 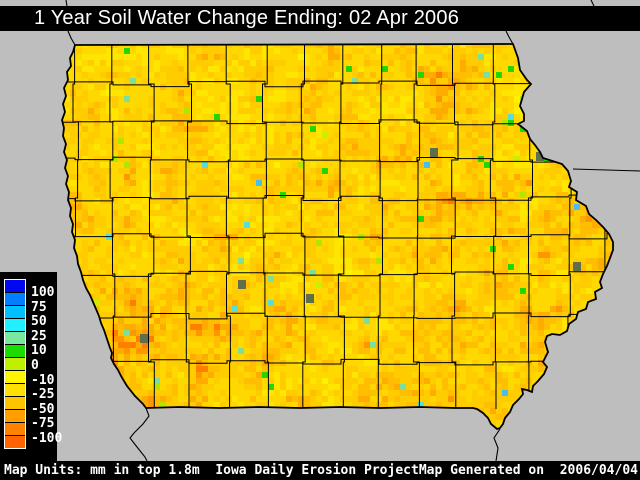 What do you see at coordinates (528, 470) in the screenshot?
I see `footer-generated-date: Map Generated on 2006/04/04` at bounding box center [528, 470].